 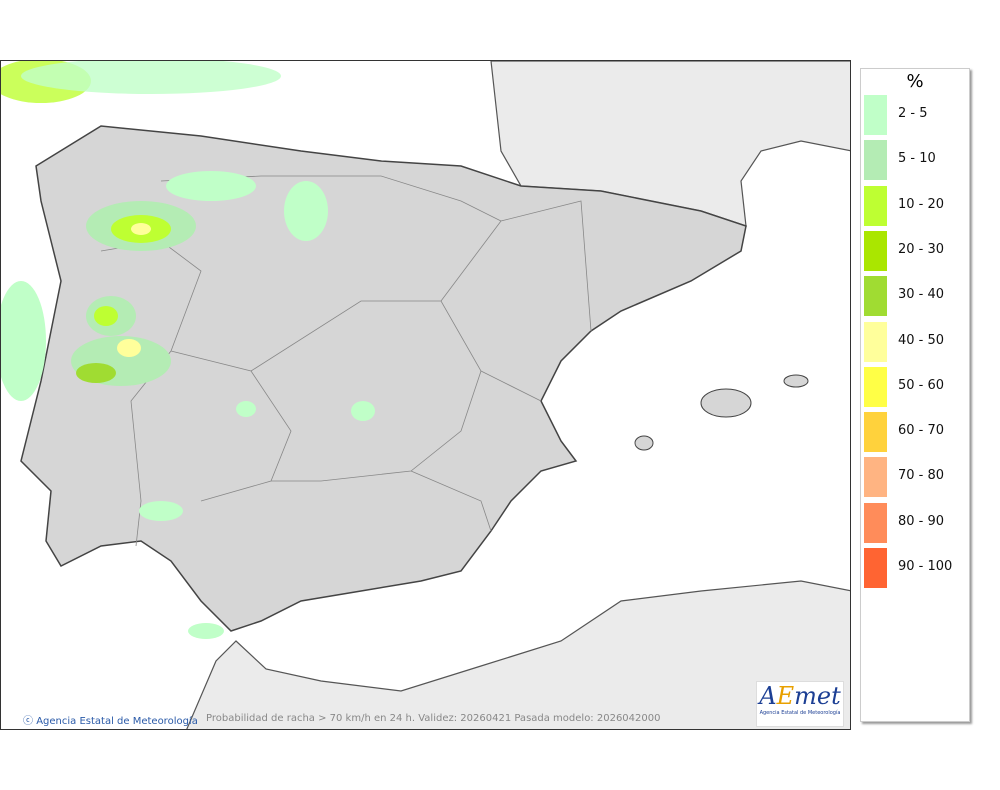 What do you see at coordinates (921, 249) in the screenshot?
I see `legend-label: 20 - 30` at bounding box center [921, 249].